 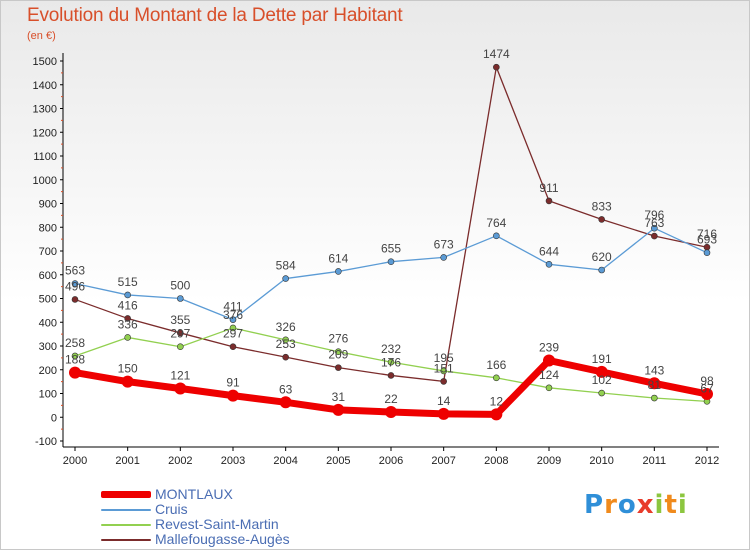 I want to click on data-label: 376, so click(x=233, y=315).